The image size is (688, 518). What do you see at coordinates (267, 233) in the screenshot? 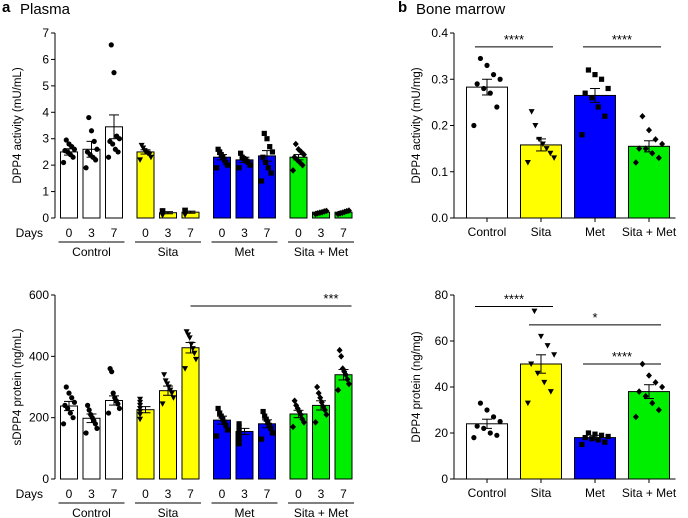
I see `a-top-day-tick-label: 7` at bounding box center [267, 233].